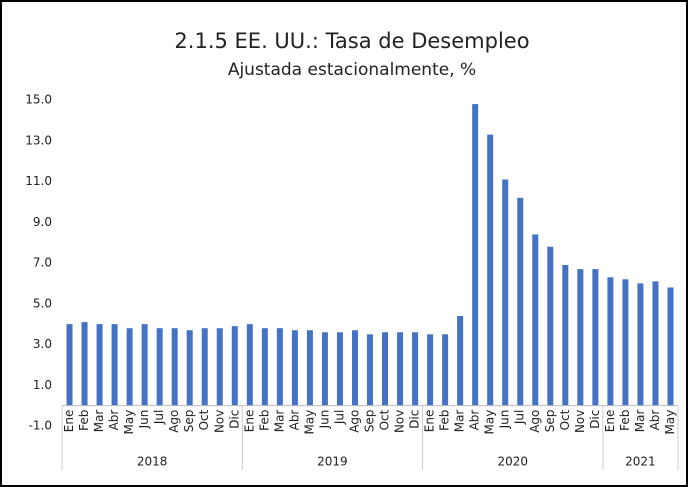 This screenshot has height=487, width=688. Describe the element at coordinates (40, 426) in the screenshot. I see `y-tick-label: -1.0` at that location.